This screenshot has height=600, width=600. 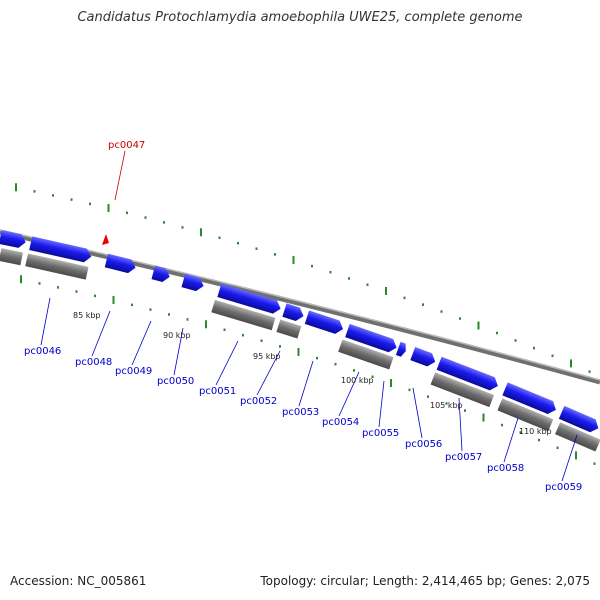 I want to click on gene-label-pc0058: pc0058, so click(x=505, y=468).